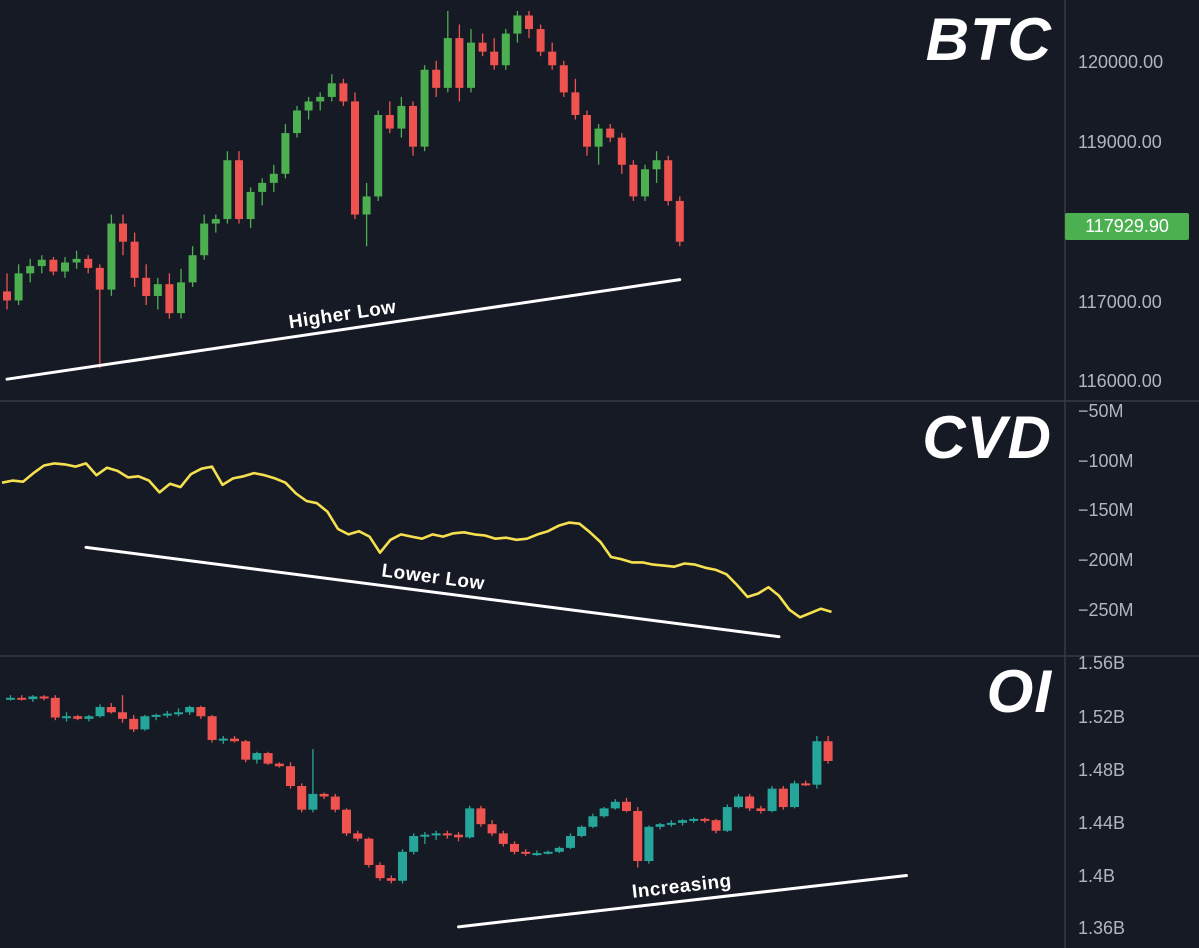 The width and height of the screenshot is (1199, 948). Describe the element at coordinates (1102, 928) in the screenshot. I see `oi-axis-tick: 1.36B` at that location.